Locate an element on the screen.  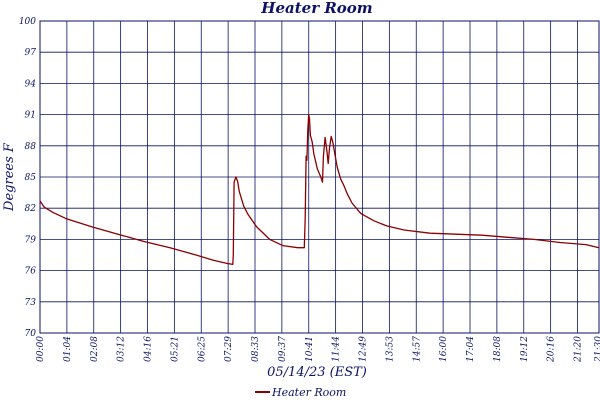
y-tick-label: 70 is located at coordinates (31, 334).